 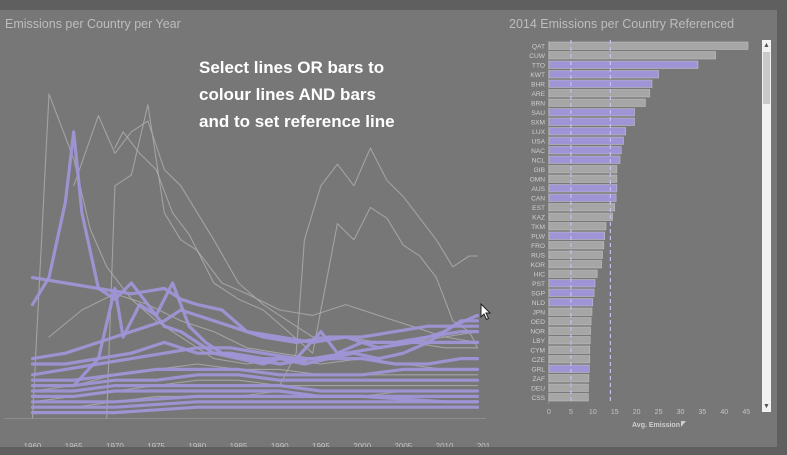 I want to click on x-tick-label: 2005, so click(x=403, y=444).